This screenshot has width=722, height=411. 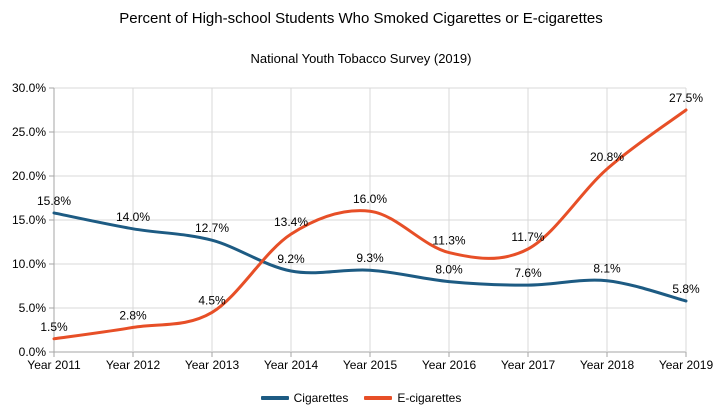 I want to click on data-label-e-cigarettes: 11.3%, so click(x=448, y=241).